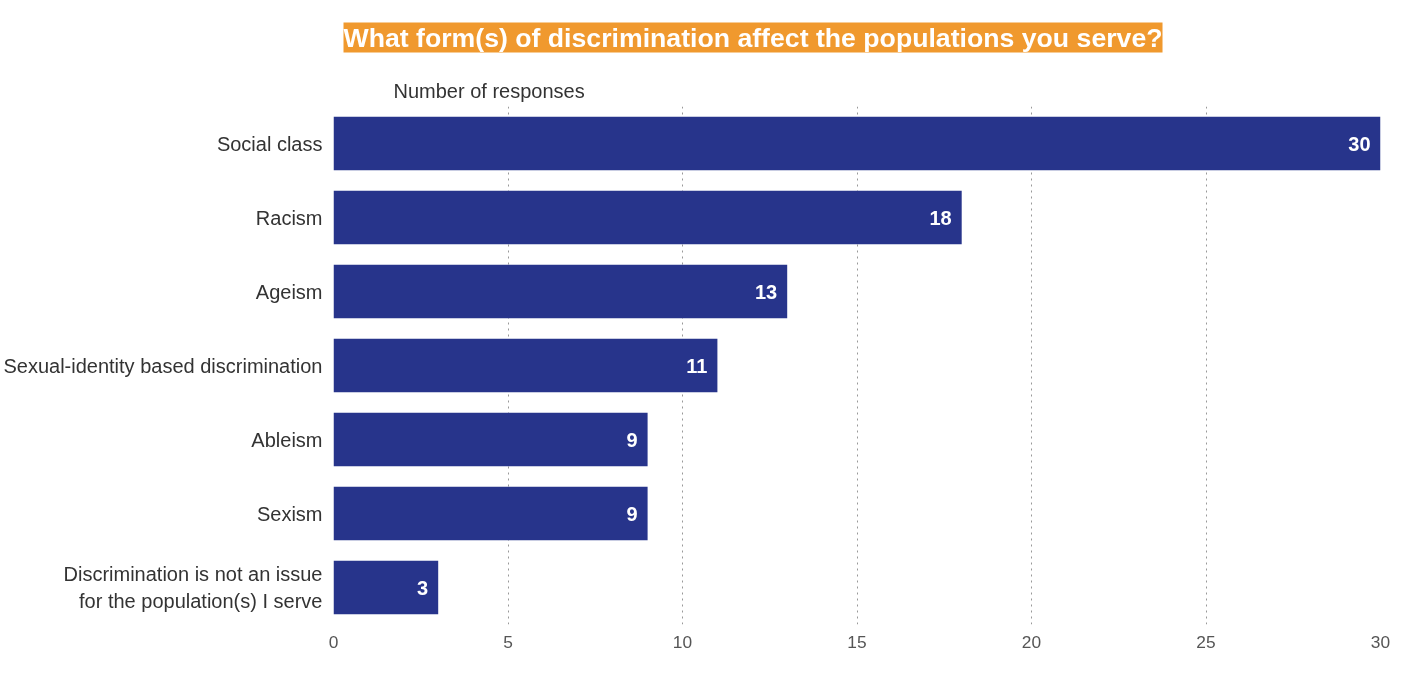  I want to click on x-tick-label: 5, so click(508, 641).